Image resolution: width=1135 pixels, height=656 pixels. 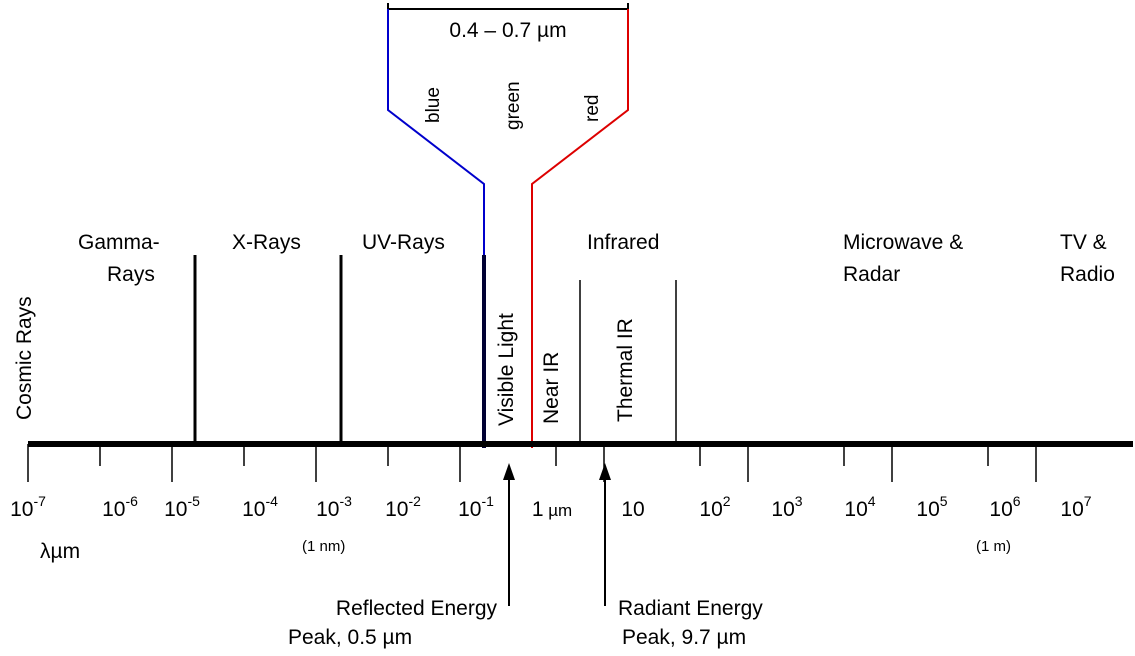 What do you see at coordinates (345, 501) in the screenshot?
I see `tick-label-exponent: -3` at bounding box center [345, 501].